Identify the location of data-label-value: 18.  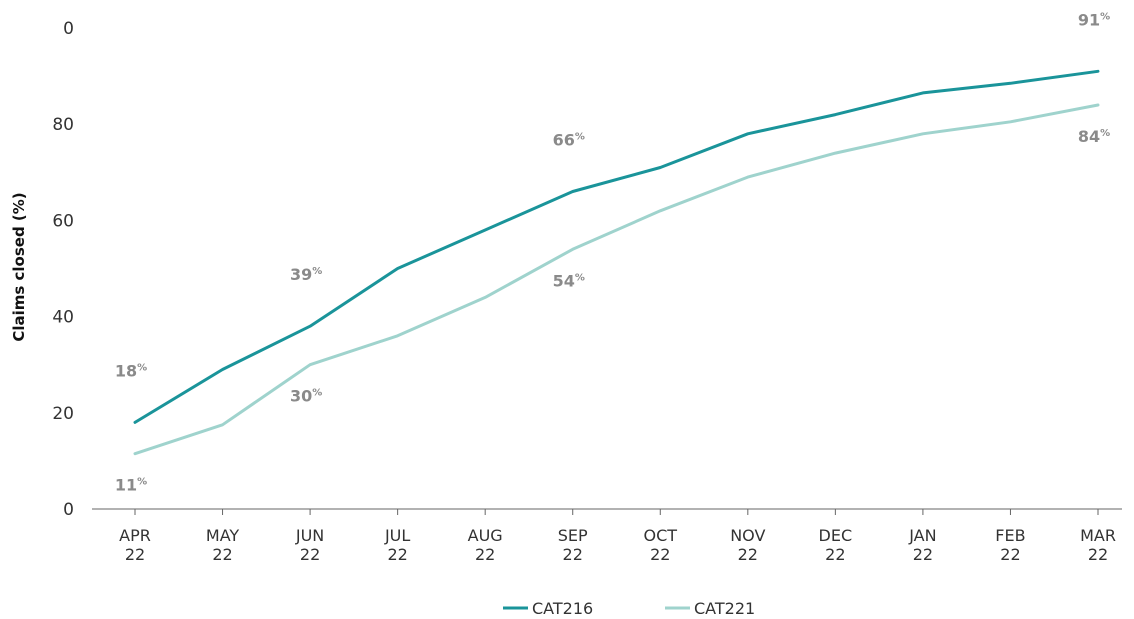
(126, 370).